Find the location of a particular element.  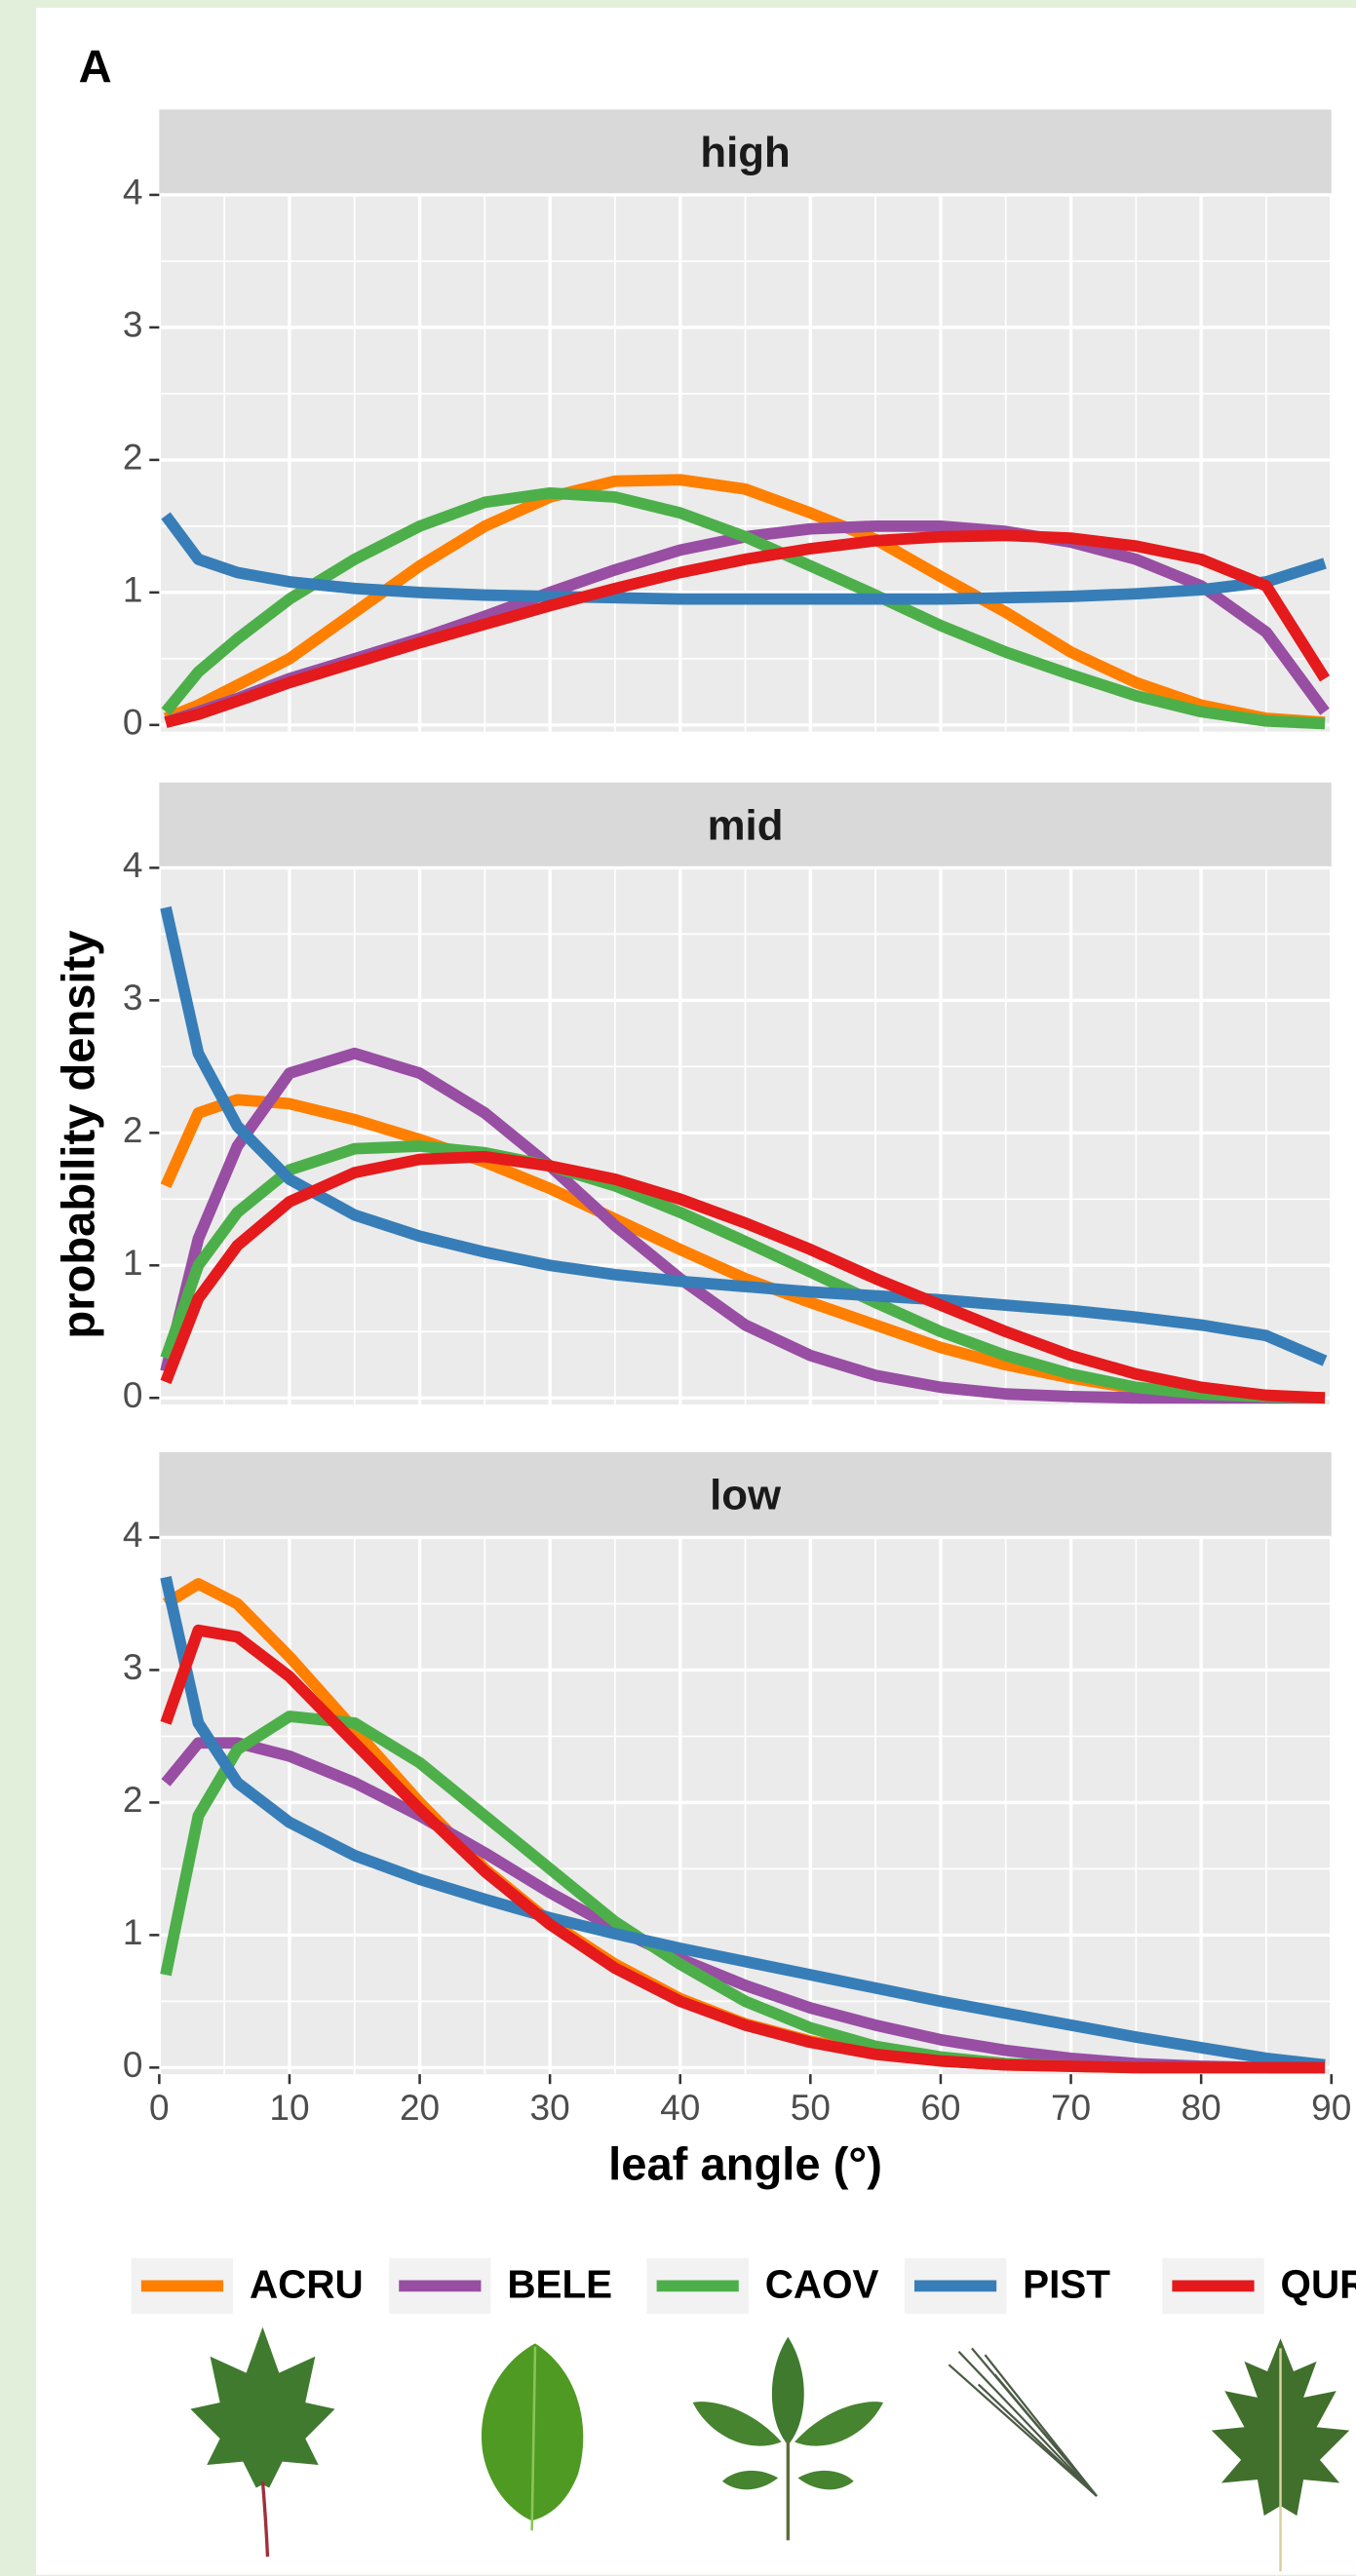

x-tick-label: 40 is located at coordinates (680, 2107).